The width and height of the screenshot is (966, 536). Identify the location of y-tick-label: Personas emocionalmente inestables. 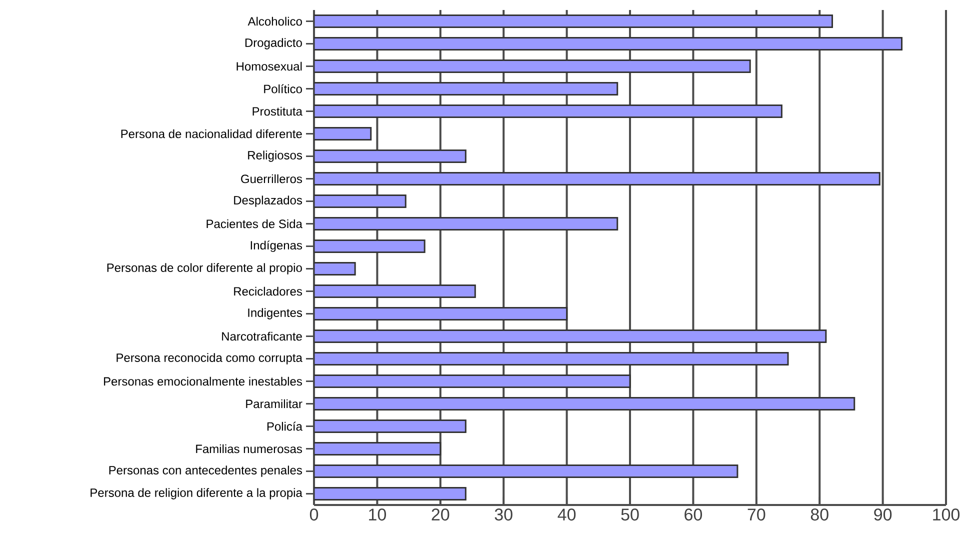
(203, 381).